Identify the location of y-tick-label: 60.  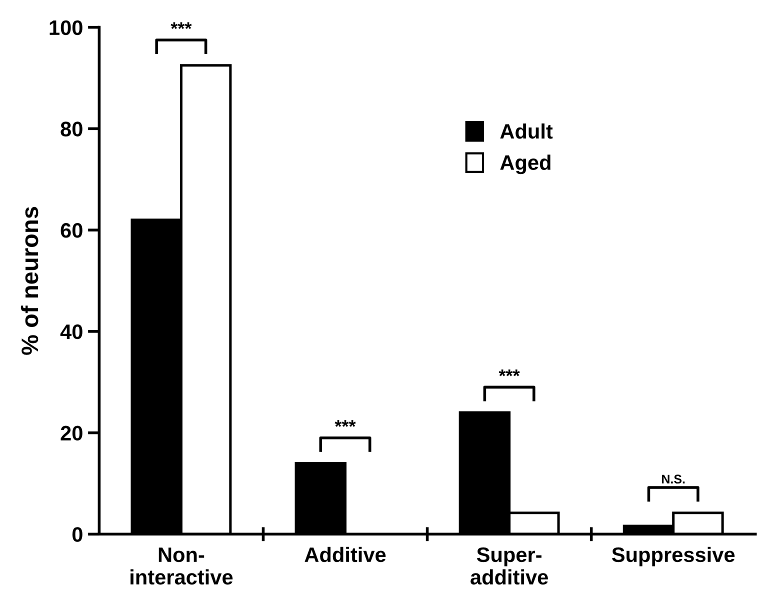
(71, 230).